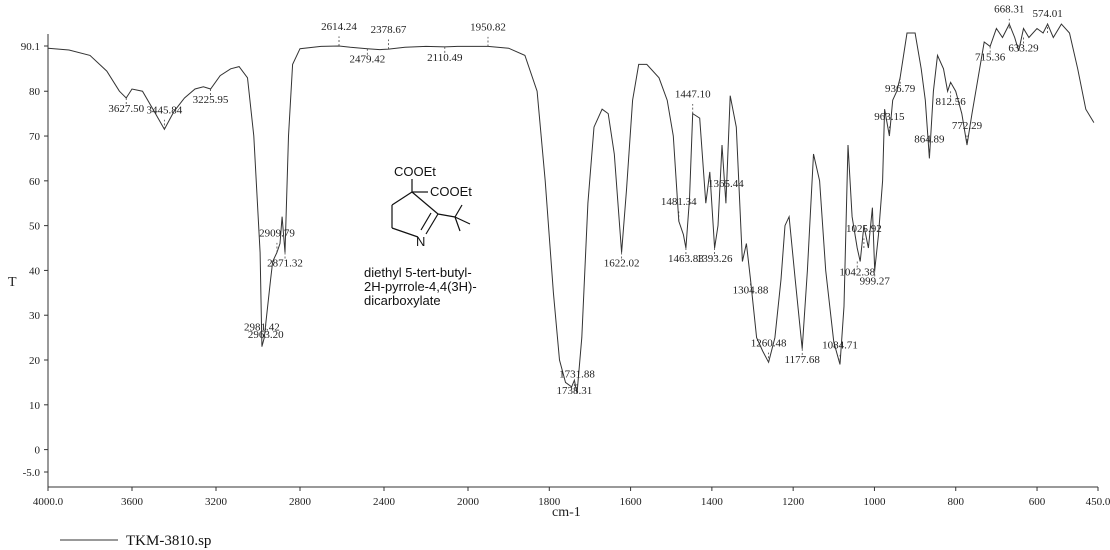  Describe the element at coordinates (458, 211) in the screenshot. I see `bond-tbu-me1` at that location.